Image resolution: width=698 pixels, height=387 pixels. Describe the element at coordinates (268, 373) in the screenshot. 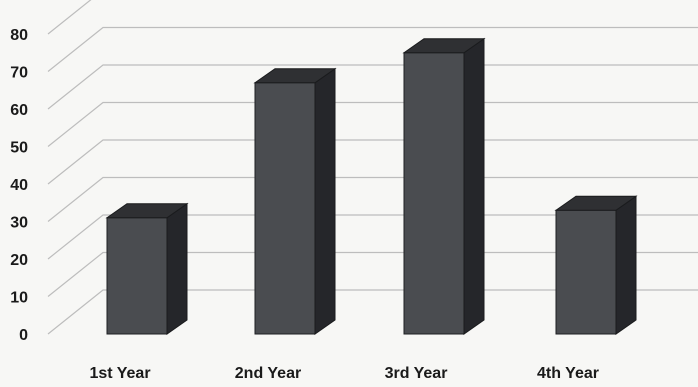

I see `x-category-label: 2nd Year` at that location.